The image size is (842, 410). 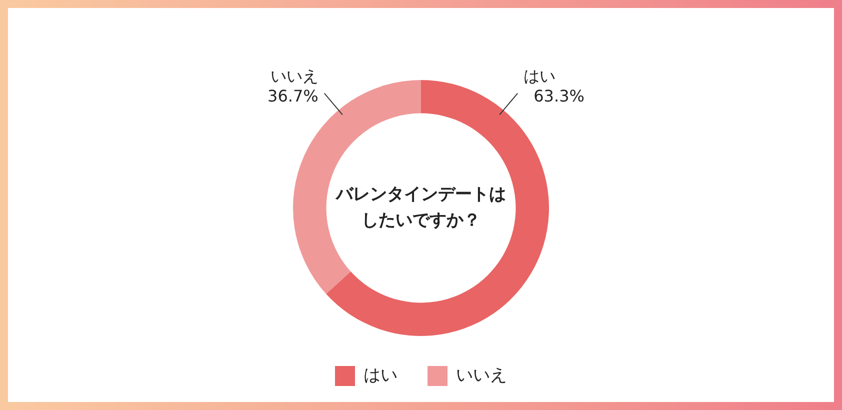 What do you see at coordinates (294, 76) in the screenshot?
I see `slice-label: いいえ` at bounding box center [294, 76].